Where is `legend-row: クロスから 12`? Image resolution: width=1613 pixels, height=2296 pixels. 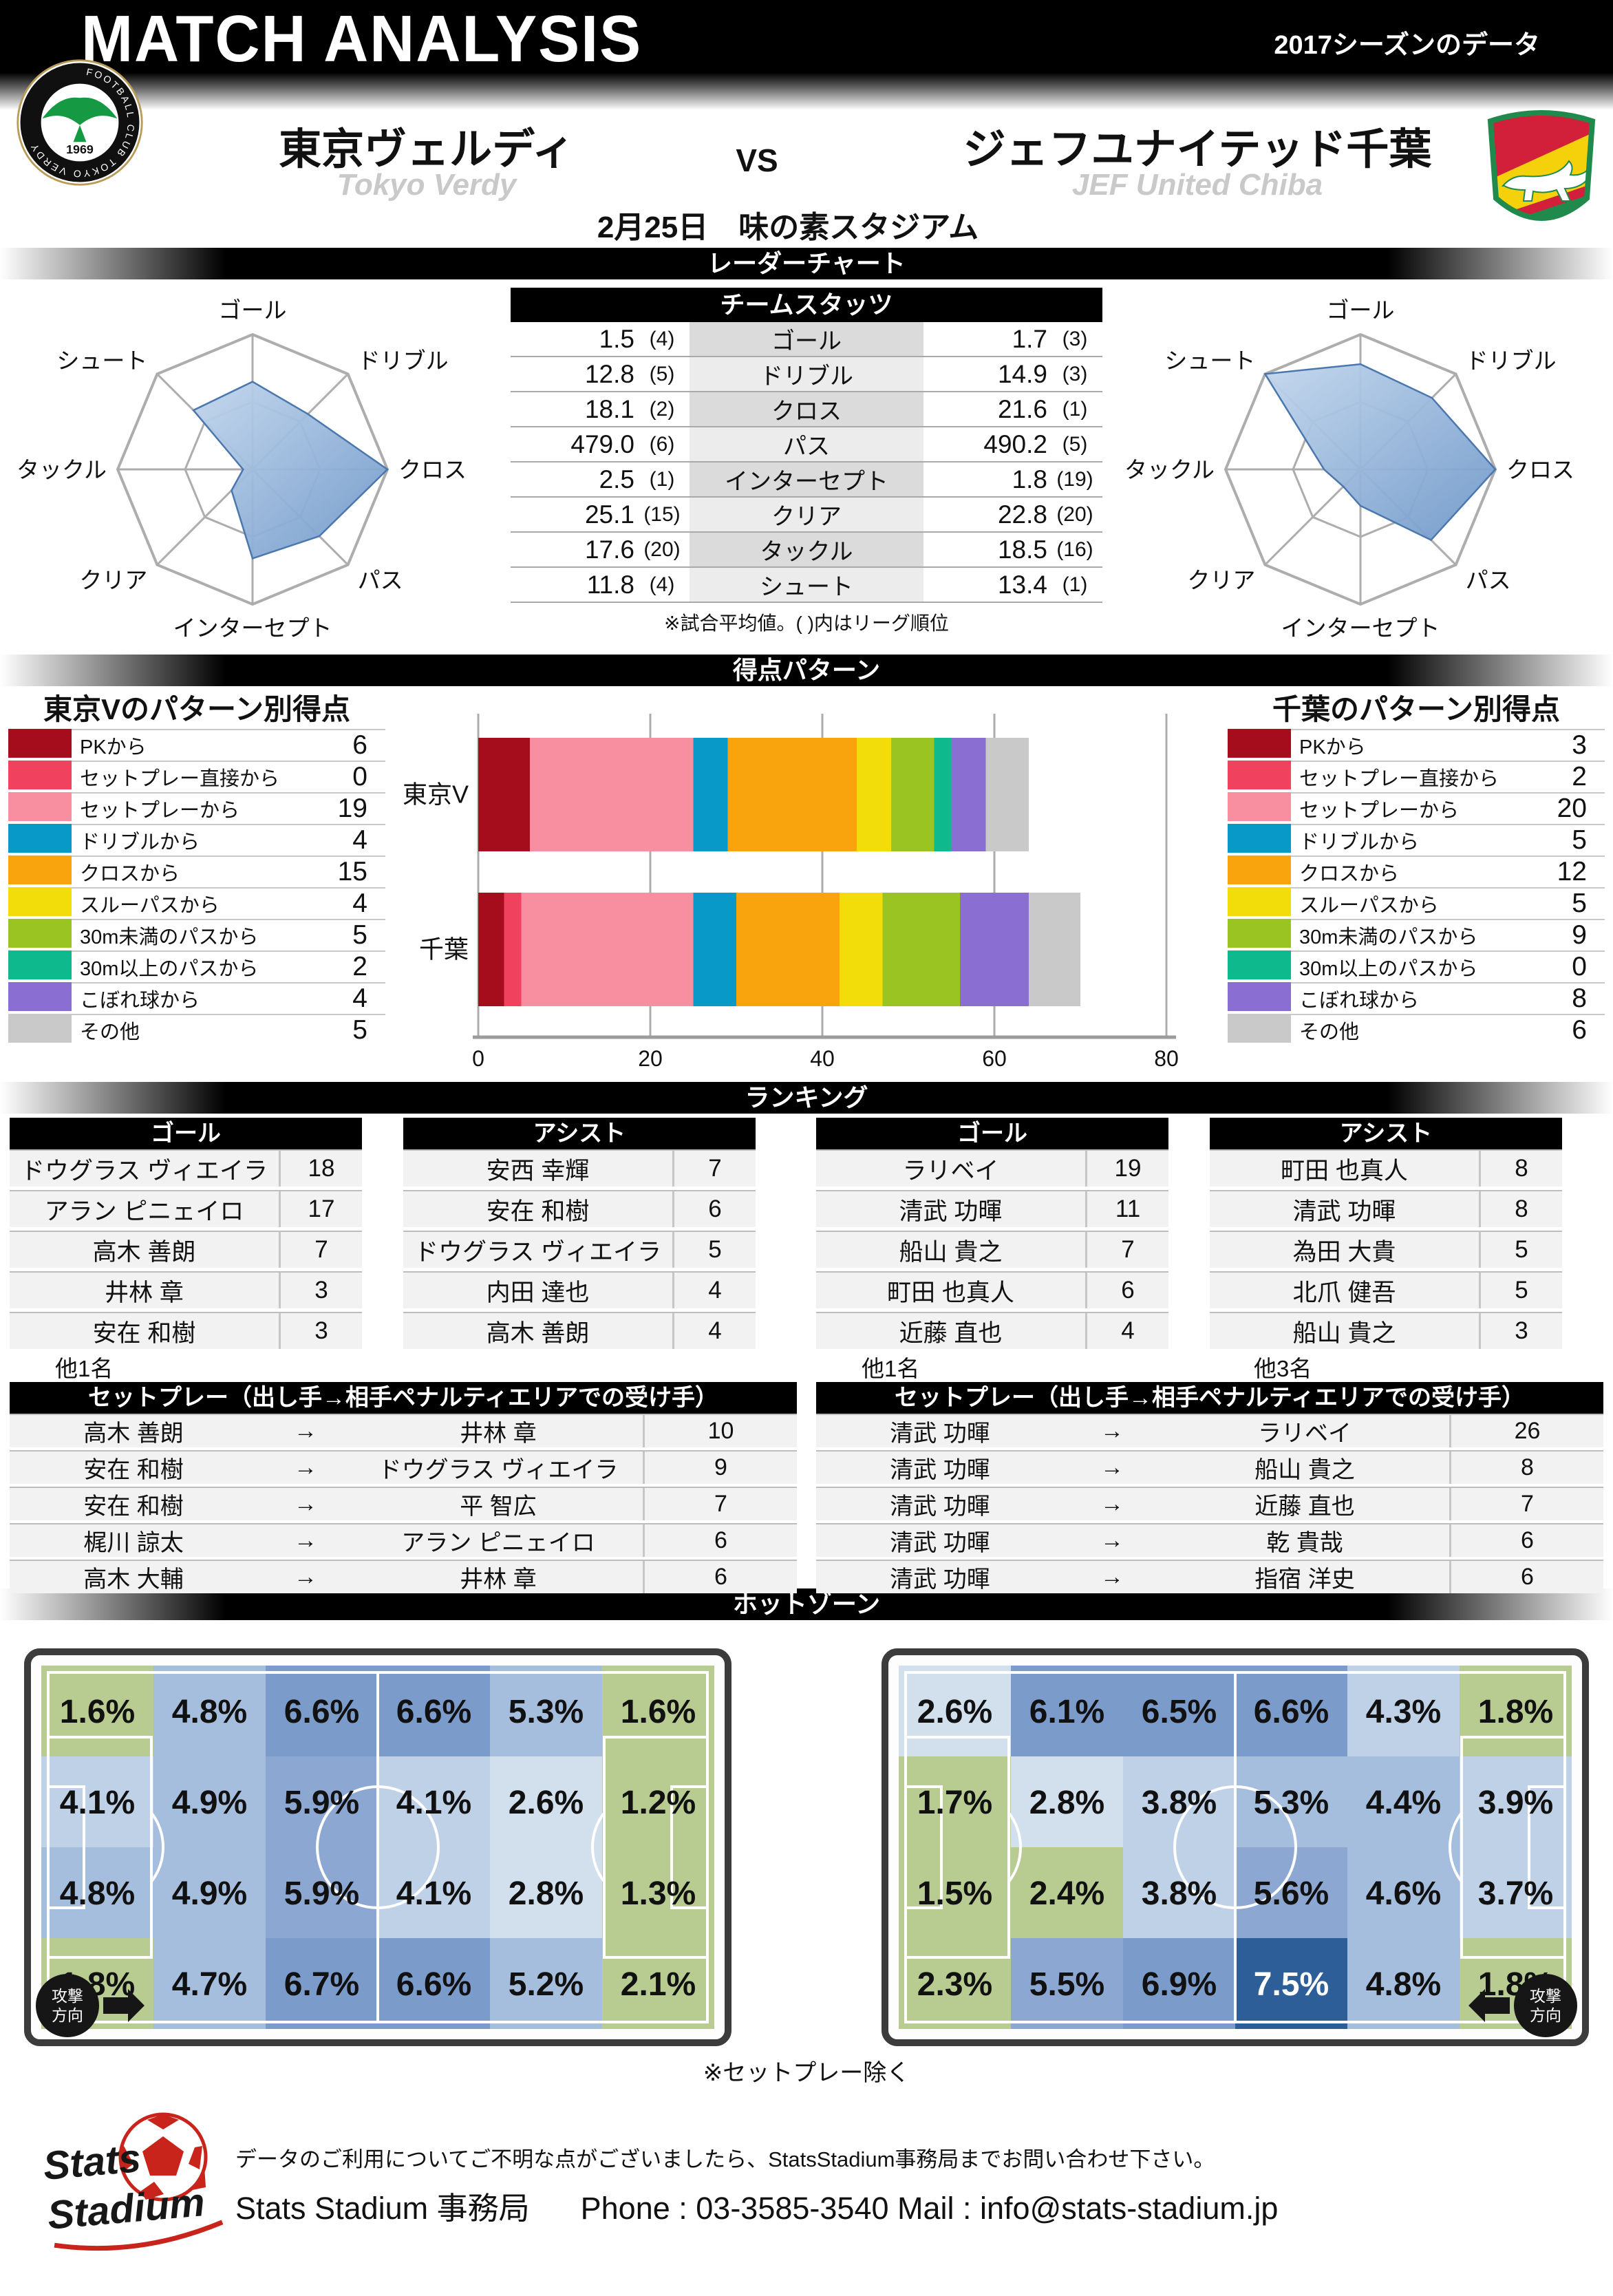
legend-row: クロスから 12 is located at coordinates (1416, 871).